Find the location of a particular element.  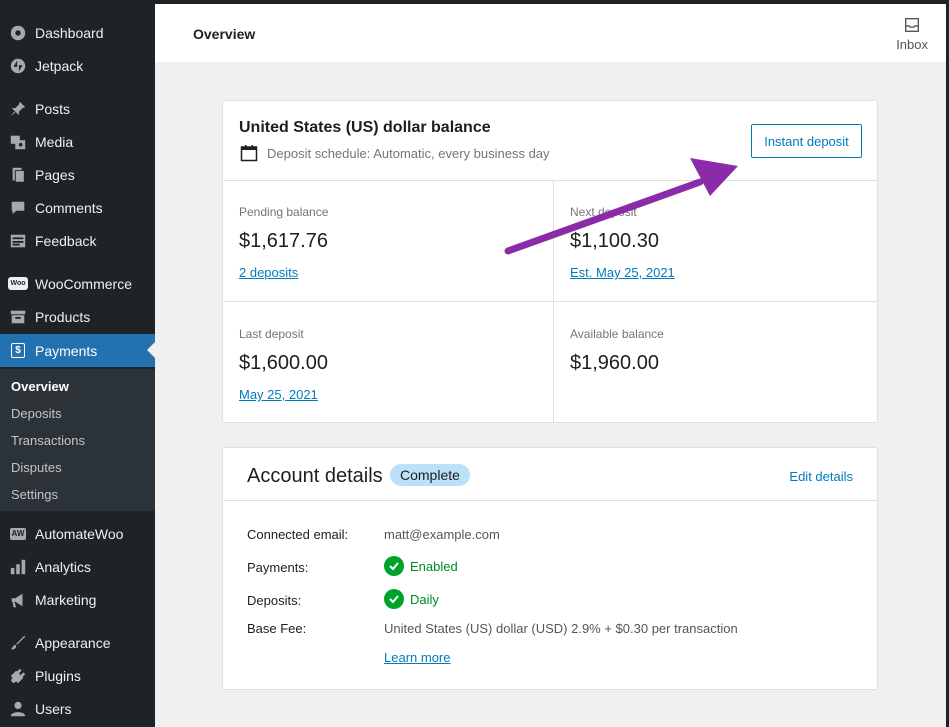

next-deposit-value: $1,100.30 is located at coordinates (614, 241).